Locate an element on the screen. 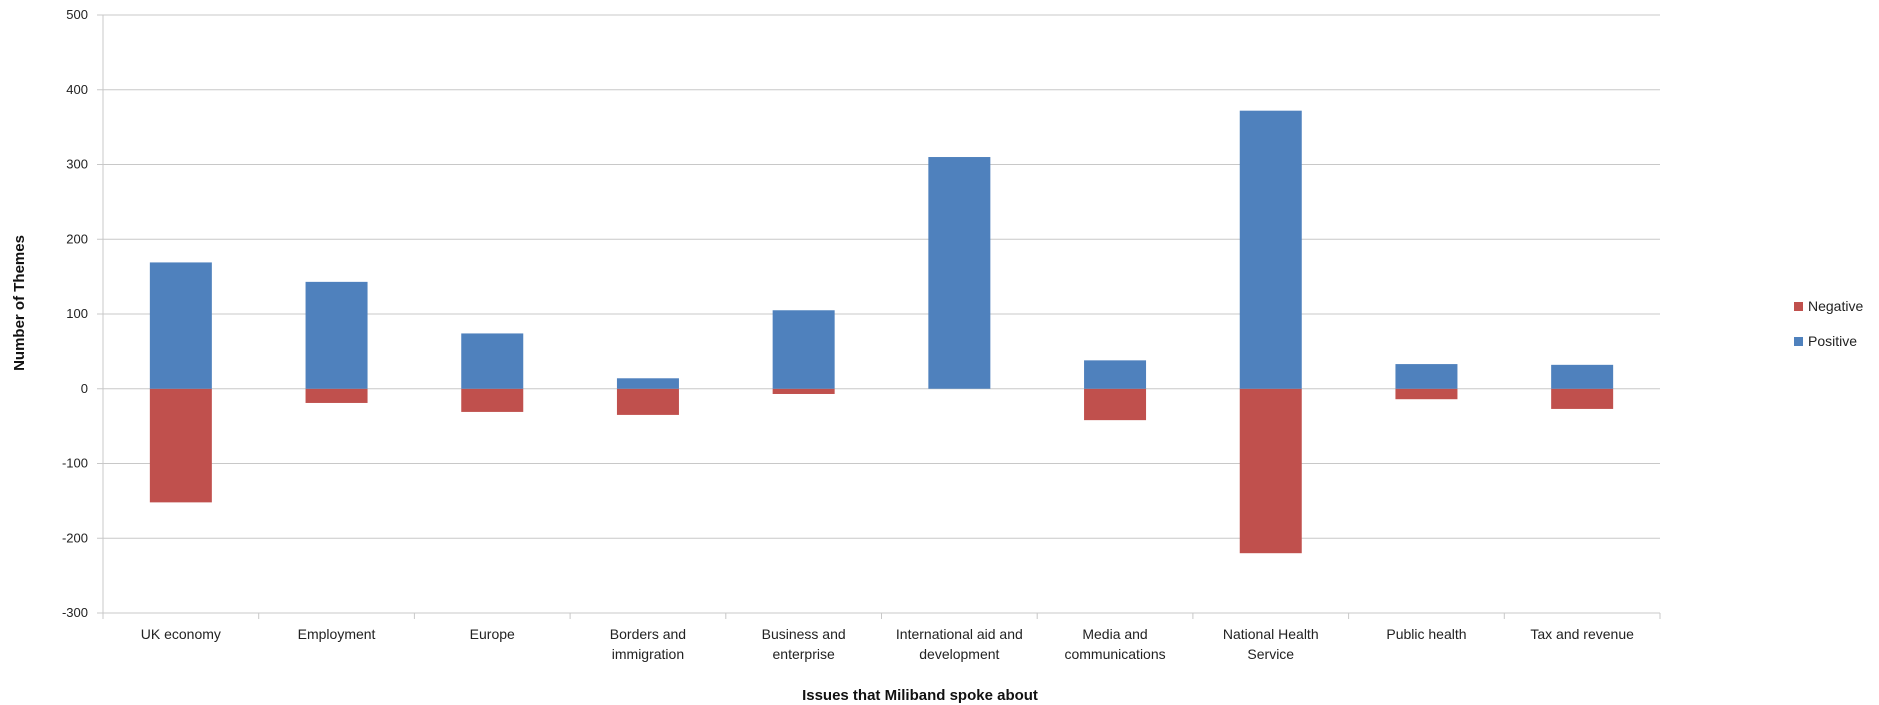 The image size is (1879, 705). y-tick-label: 300 is located at coordinates (77, 164).